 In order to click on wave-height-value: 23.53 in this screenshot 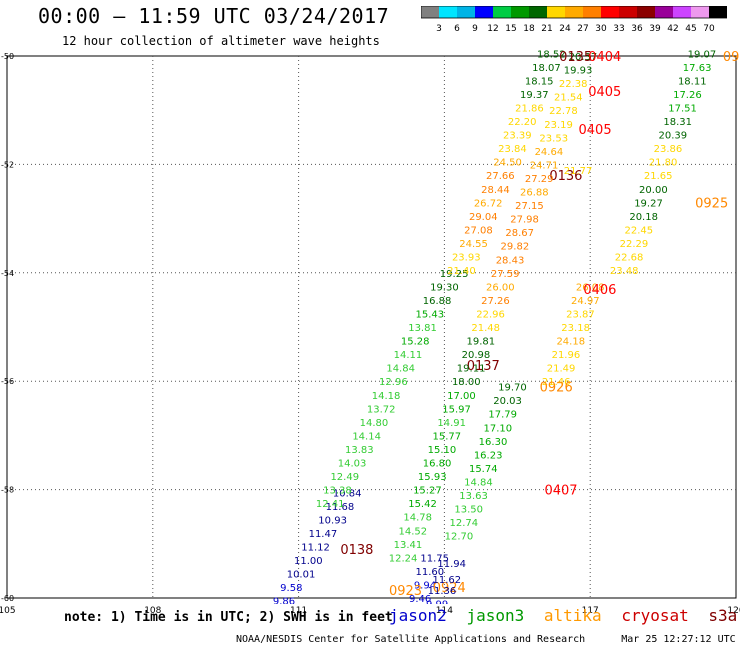, I will do `click(553, 138)`.